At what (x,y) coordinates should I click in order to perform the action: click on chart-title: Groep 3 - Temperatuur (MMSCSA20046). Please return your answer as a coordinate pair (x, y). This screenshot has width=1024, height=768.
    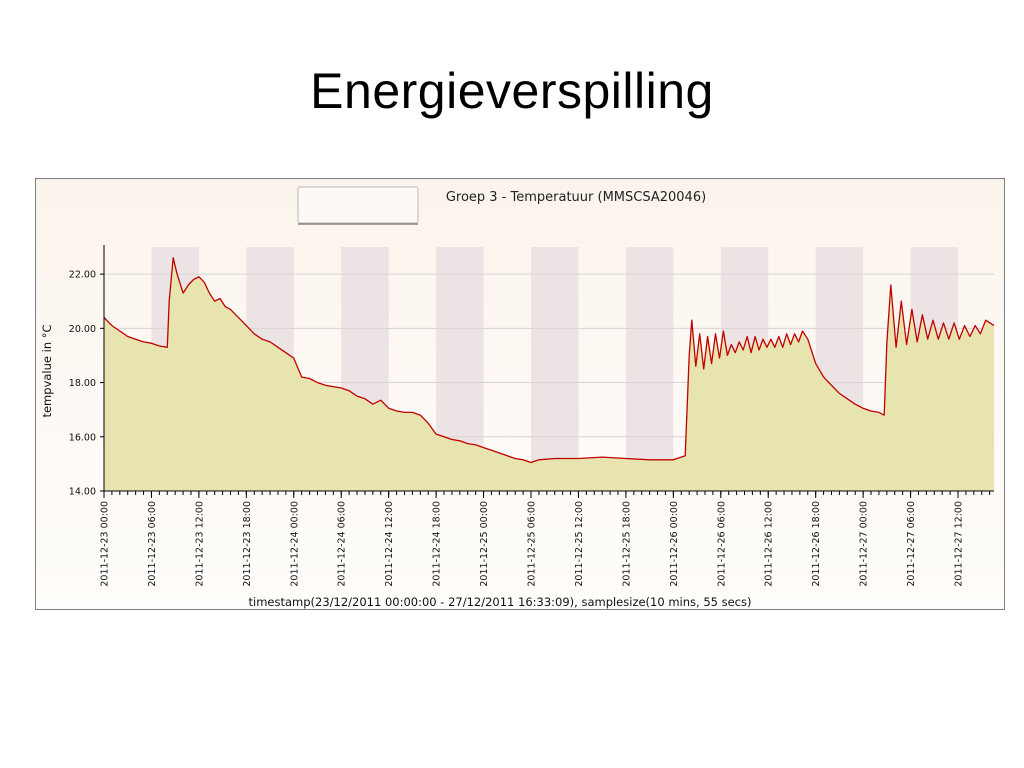
    Looking at the image, I should click on (576, 197).